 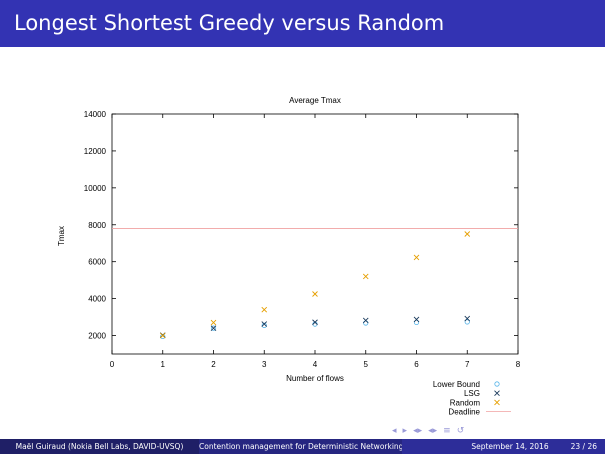 What do you see at coordinates (97, 299) in the screenshot?
I see `y-tick-label: 4000` at bounding box center [97, 299].